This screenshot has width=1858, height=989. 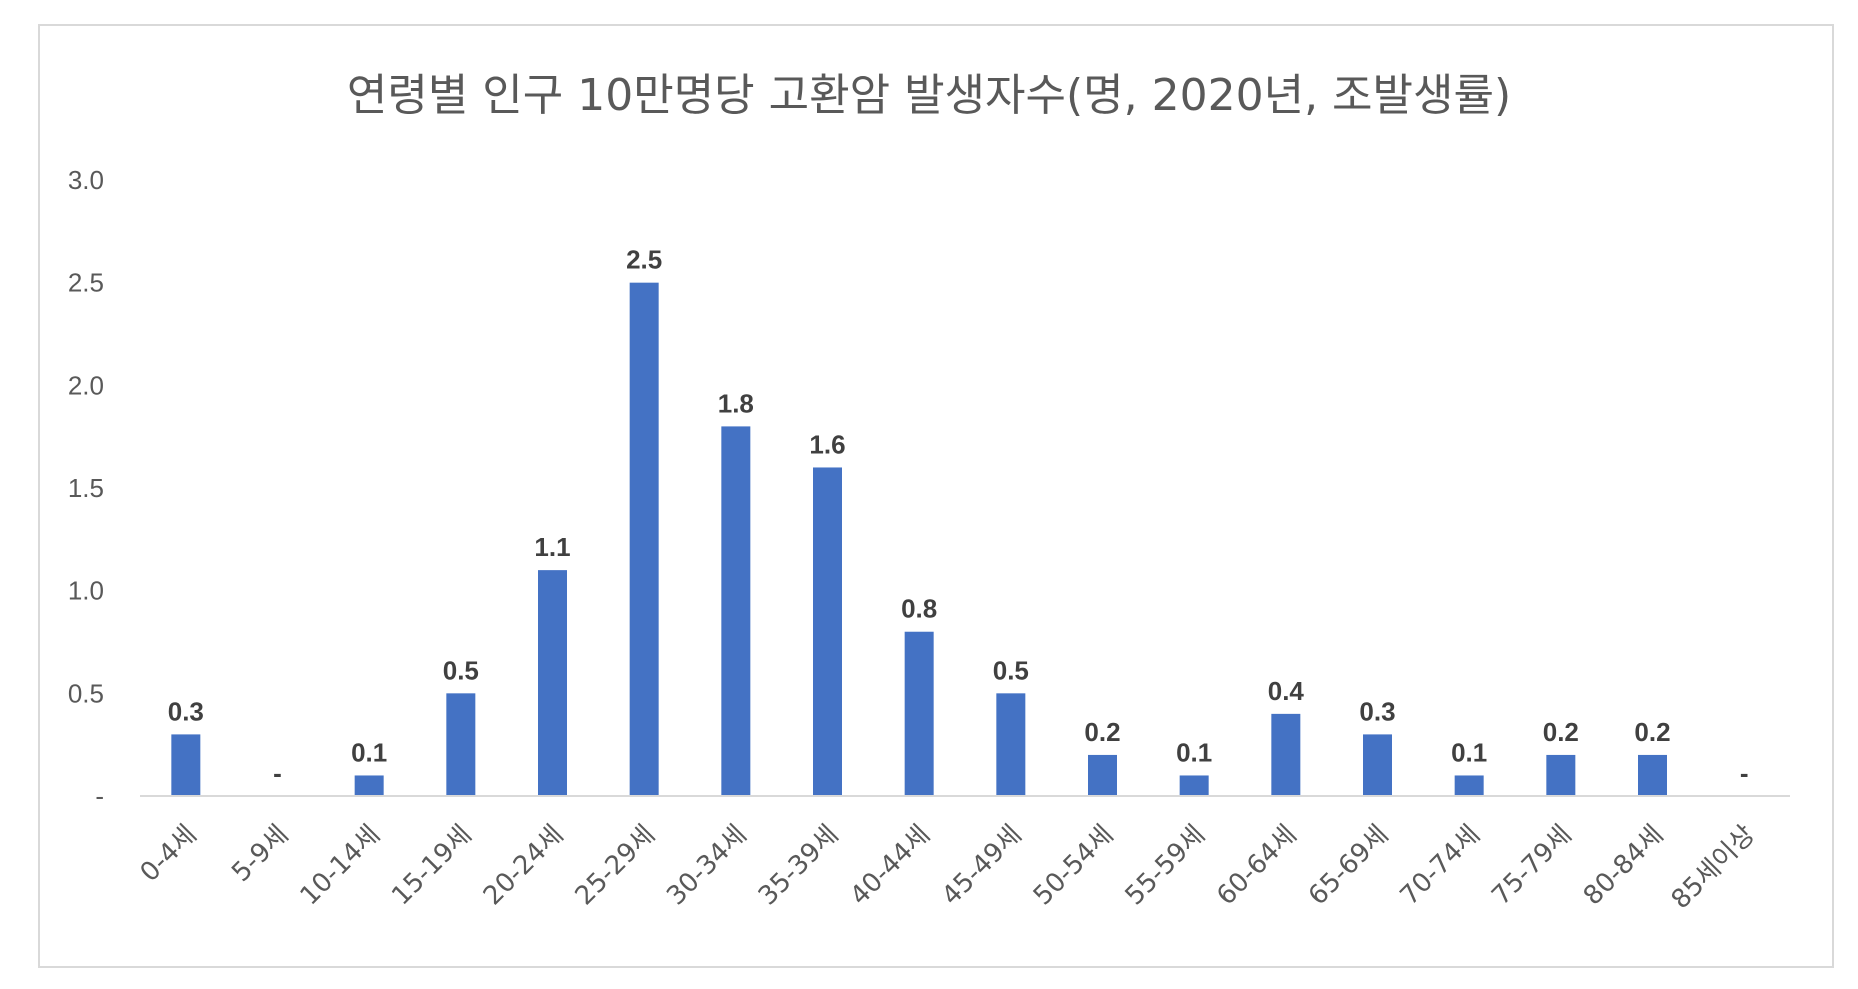 I want to click on x-tick-label: 75-79세, so click(x=1532, y=866).